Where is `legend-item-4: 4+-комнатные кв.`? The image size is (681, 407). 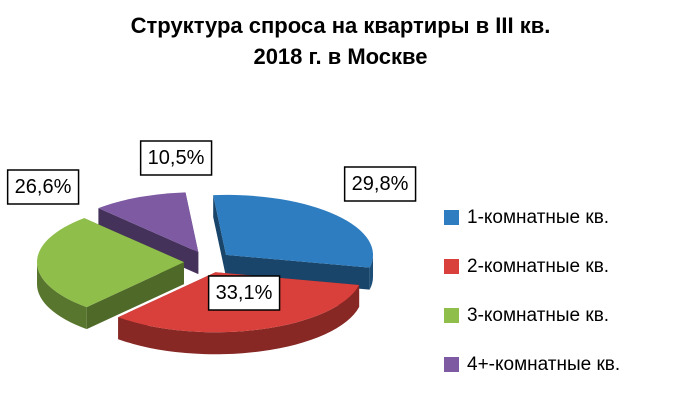
legend-item-4: 4+-комнатные кв. is located at coordinates (532, 364).